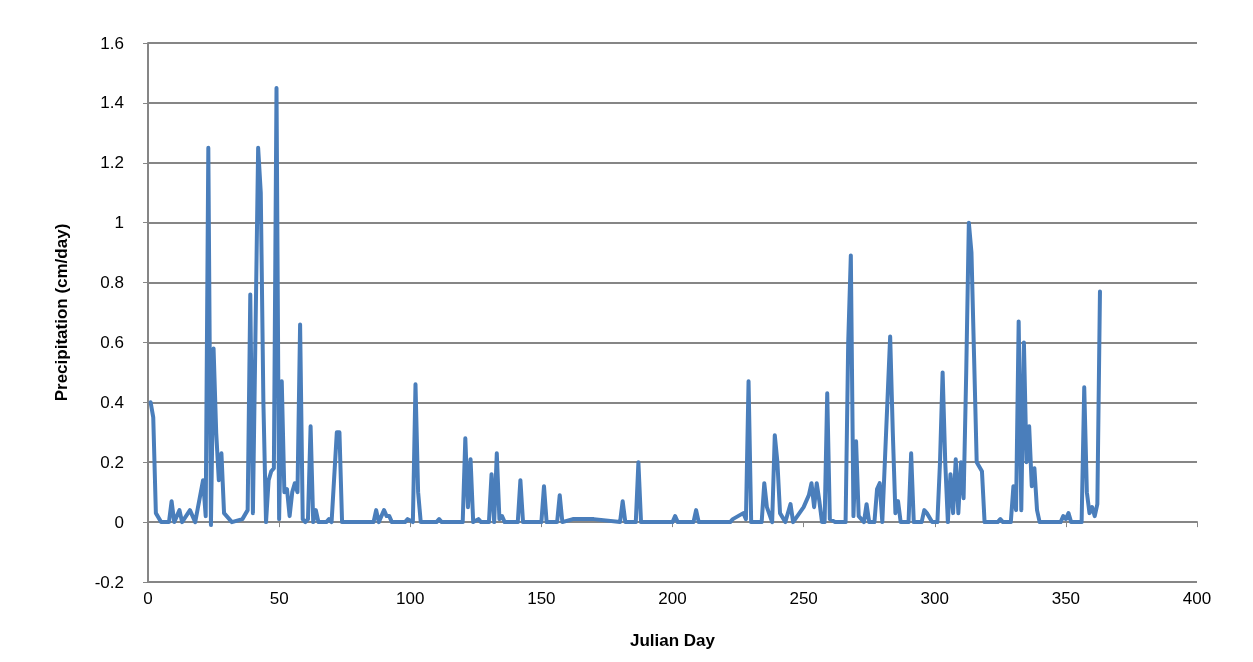 The height and width of the screenshot is (662, 1253). Describe the element at coordinates (934, 598) in the screenshot. I see `x-tick-label: 300` at that location.